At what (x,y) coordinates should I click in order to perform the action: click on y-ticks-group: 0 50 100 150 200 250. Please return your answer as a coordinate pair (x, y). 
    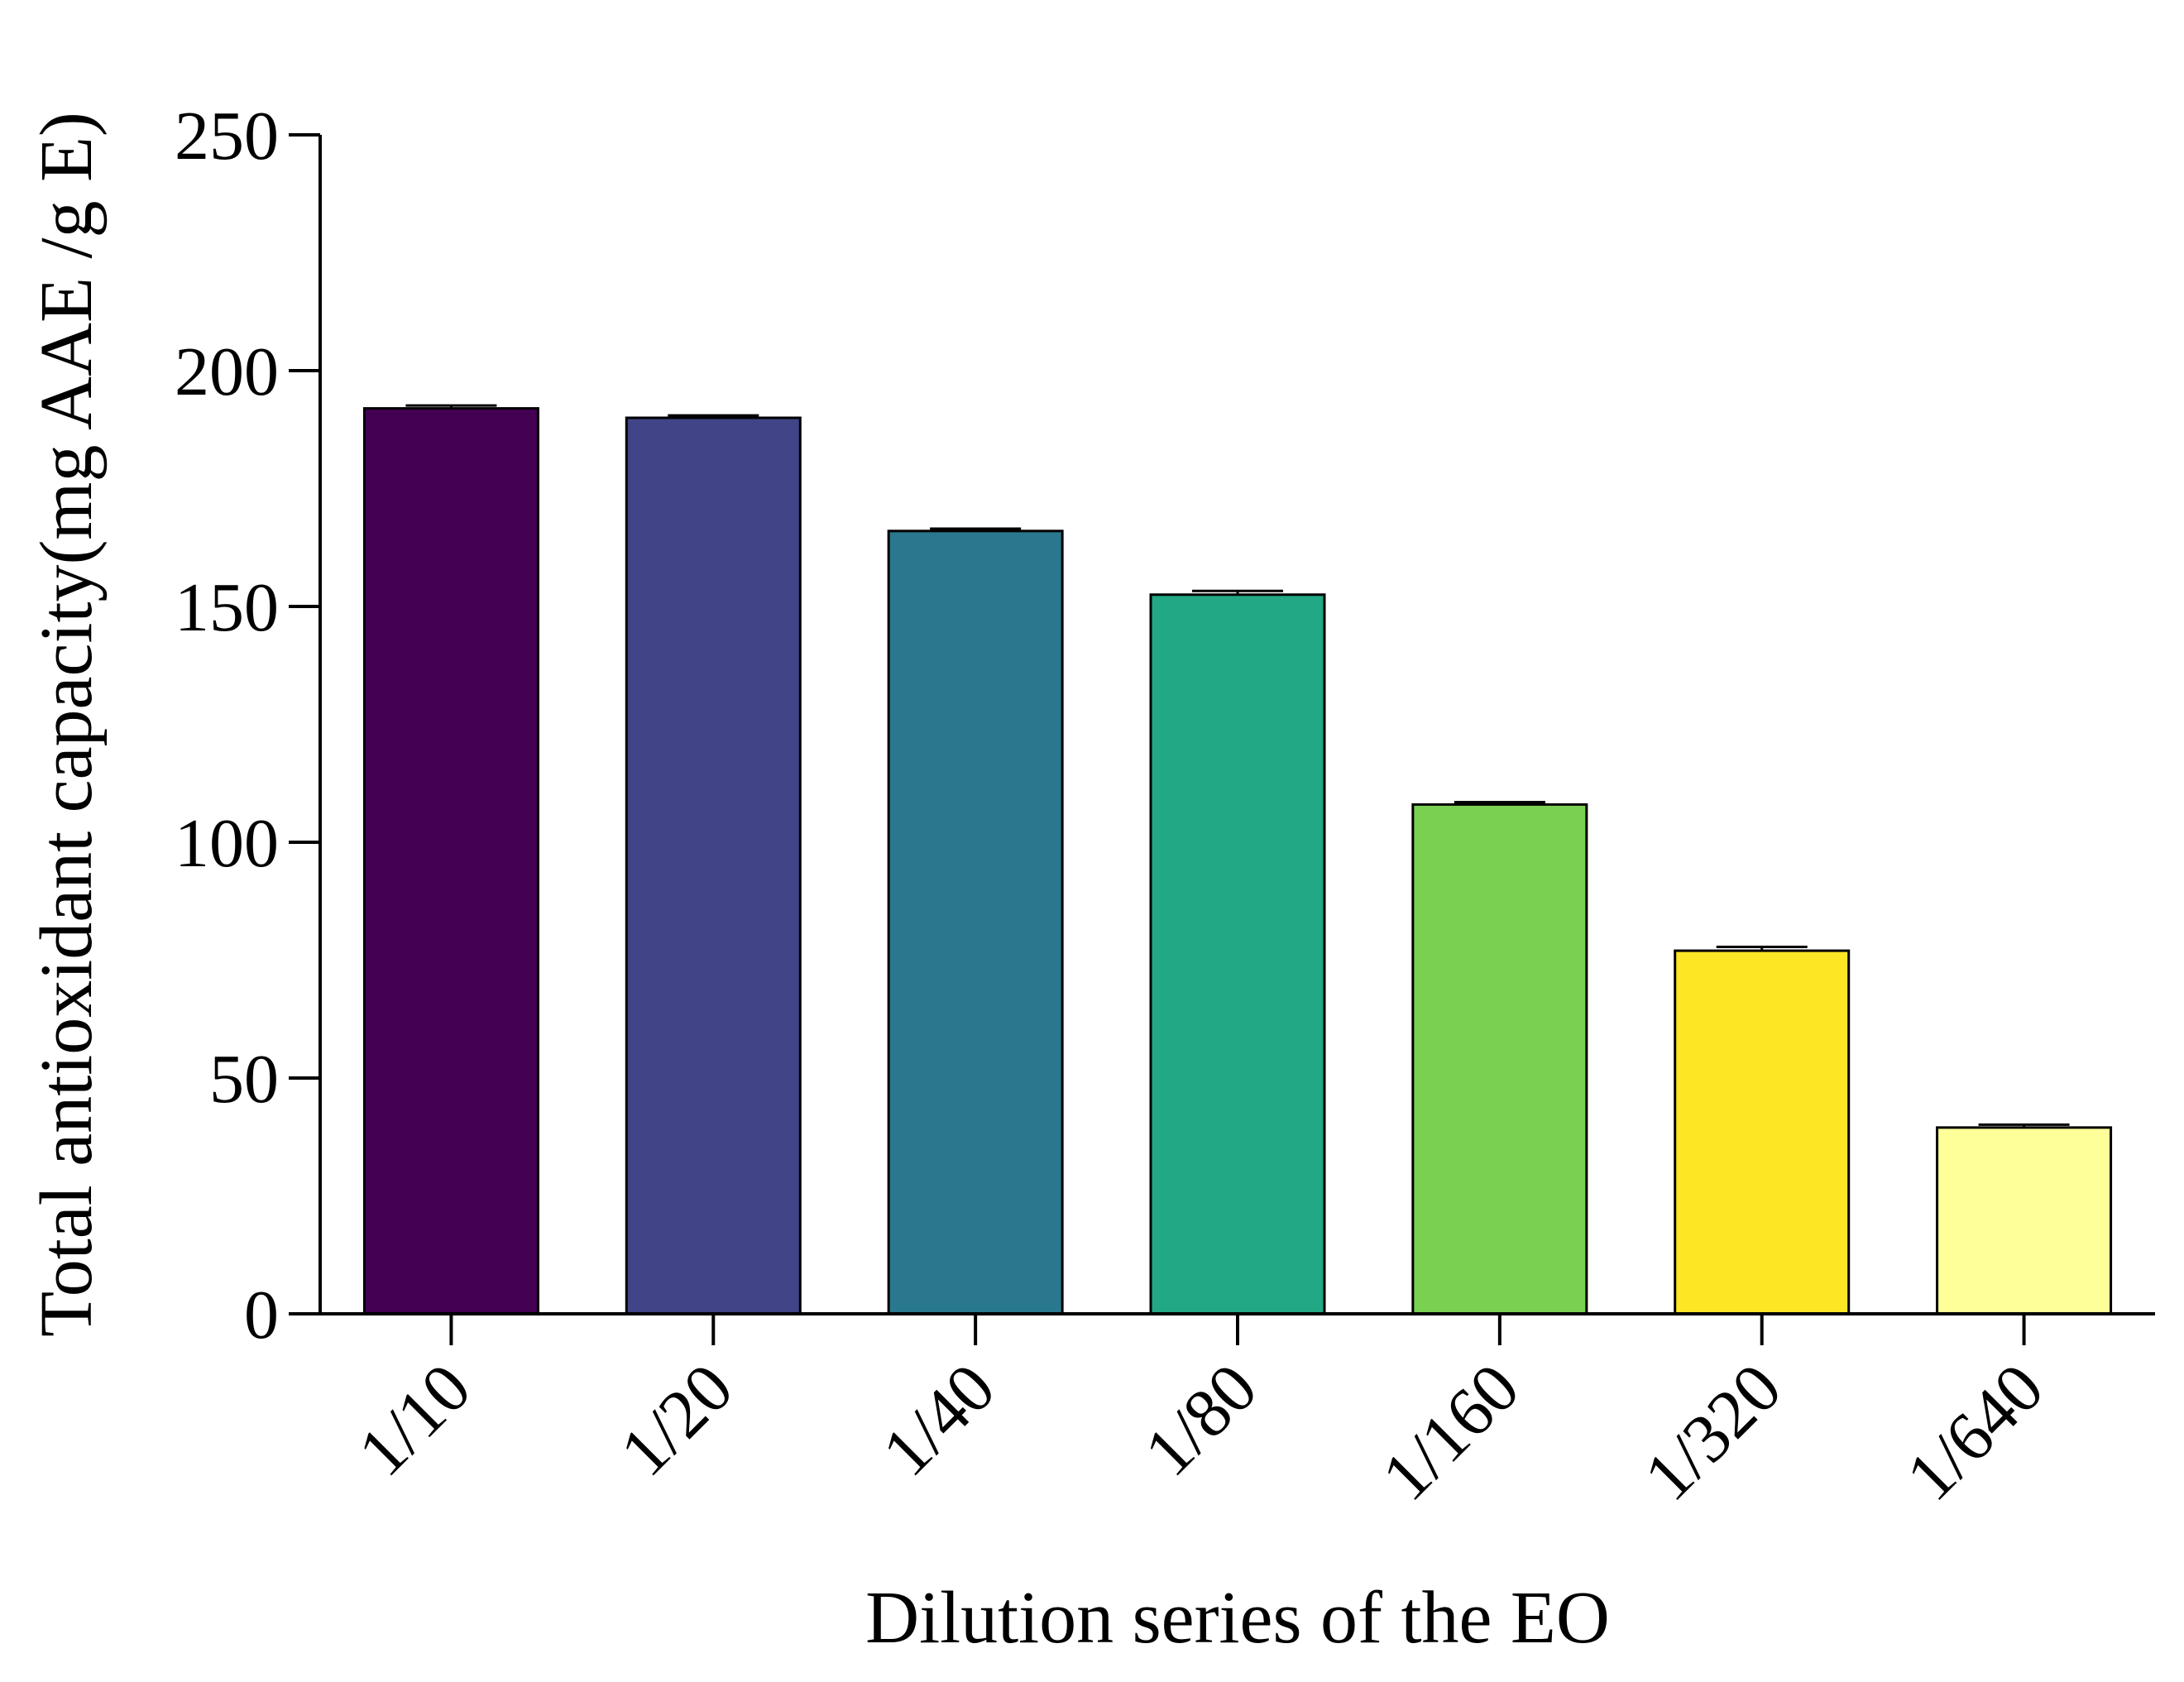
    Looking at the image, I should click on (247, 726).